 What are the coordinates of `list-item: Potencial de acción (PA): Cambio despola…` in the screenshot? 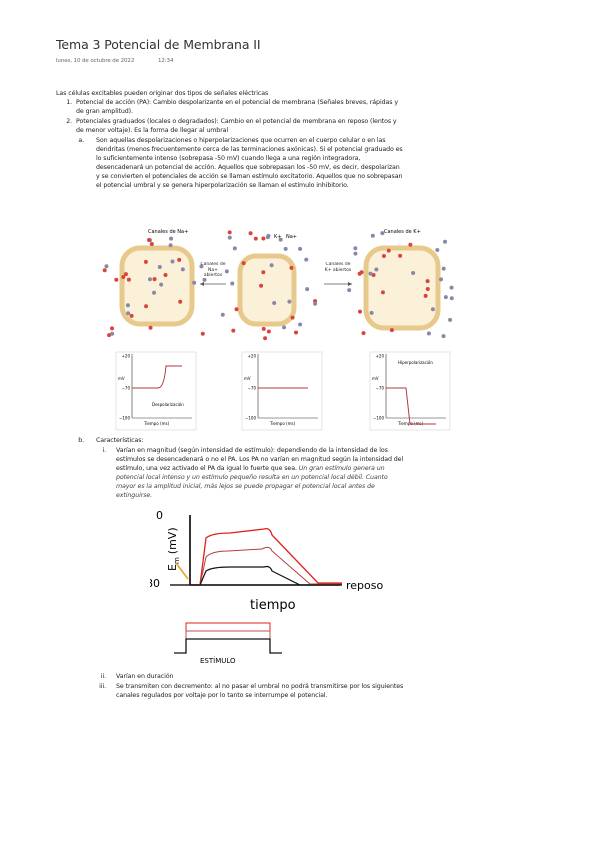 It's located at (237, 107).